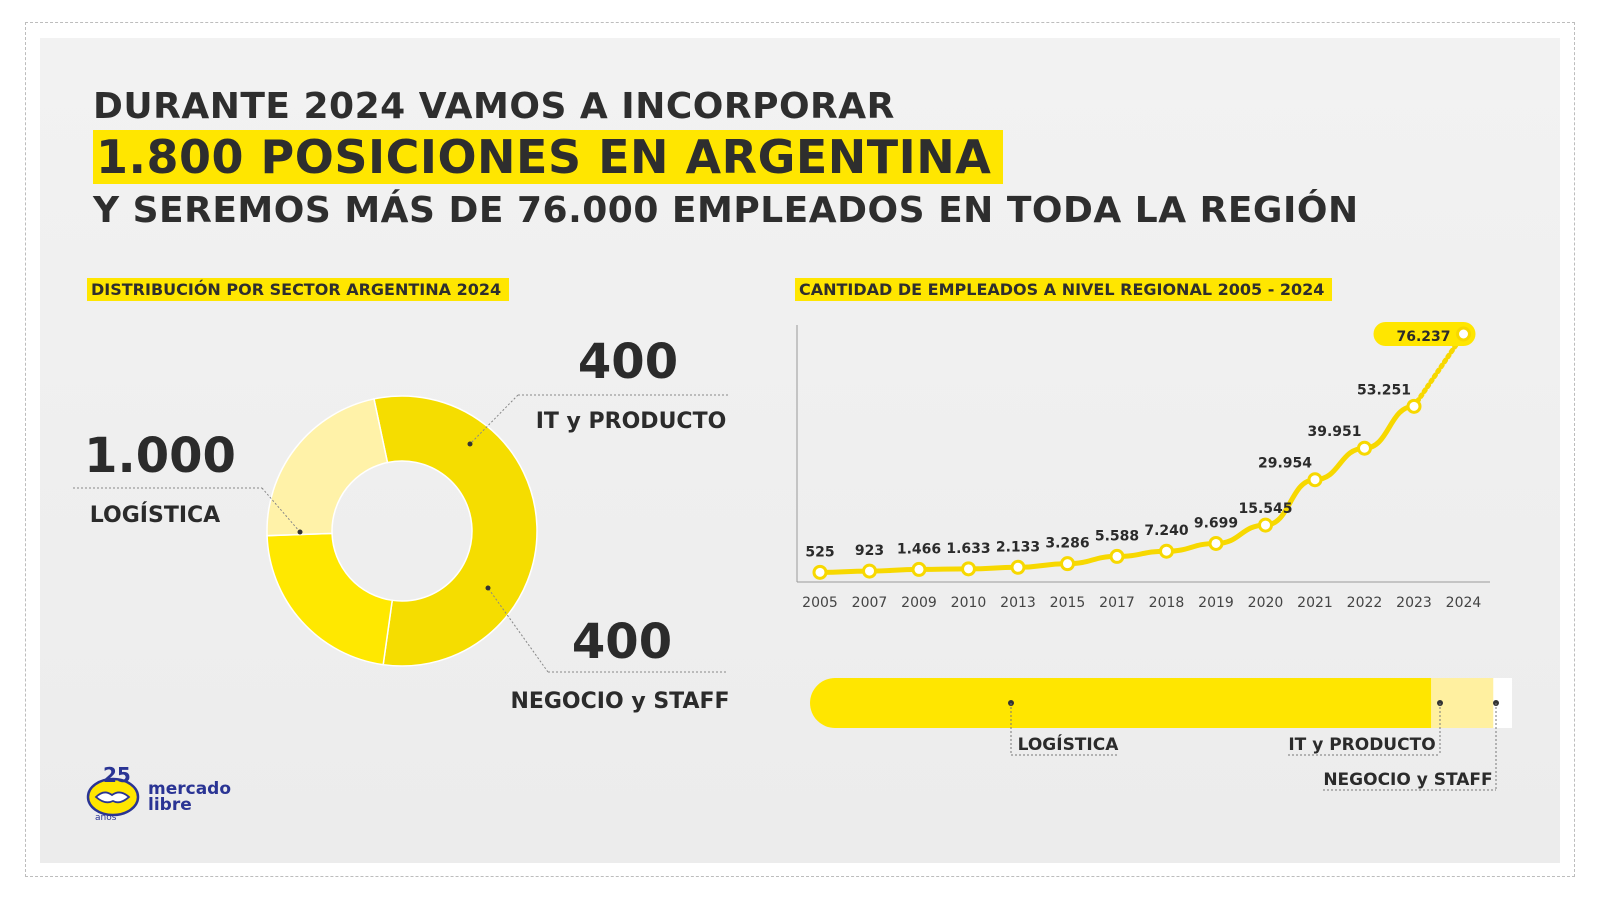 The image size is (1600, 900). I want to click on donut-chart-title: DISTRIBUCIÓN POR SECTOR ARGENTINA 2024, so click(298, 289).